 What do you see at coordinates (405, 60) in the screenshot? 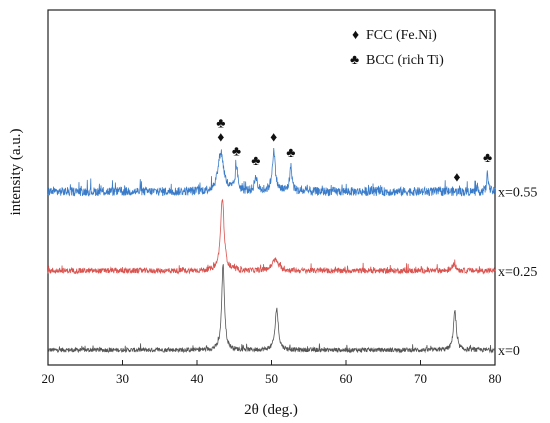
I see `legend-label-bcc: BCC (rich Ti)` at bounding box center [405, 60].